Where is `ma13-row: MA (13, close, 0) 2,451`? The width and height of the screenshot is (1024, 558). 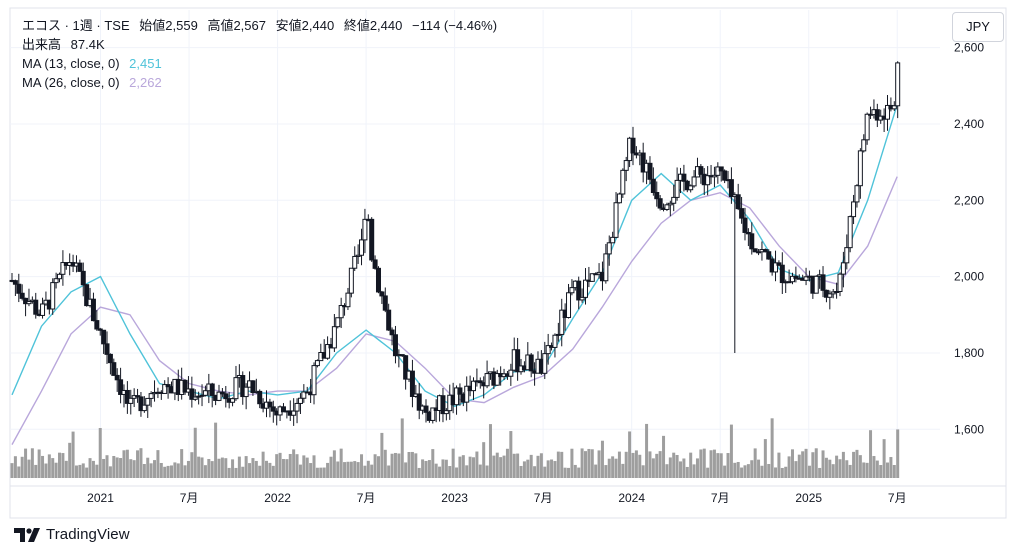
ma13-row: MA (13, close, 0) 2,451 is located at coordinates (259, 63).